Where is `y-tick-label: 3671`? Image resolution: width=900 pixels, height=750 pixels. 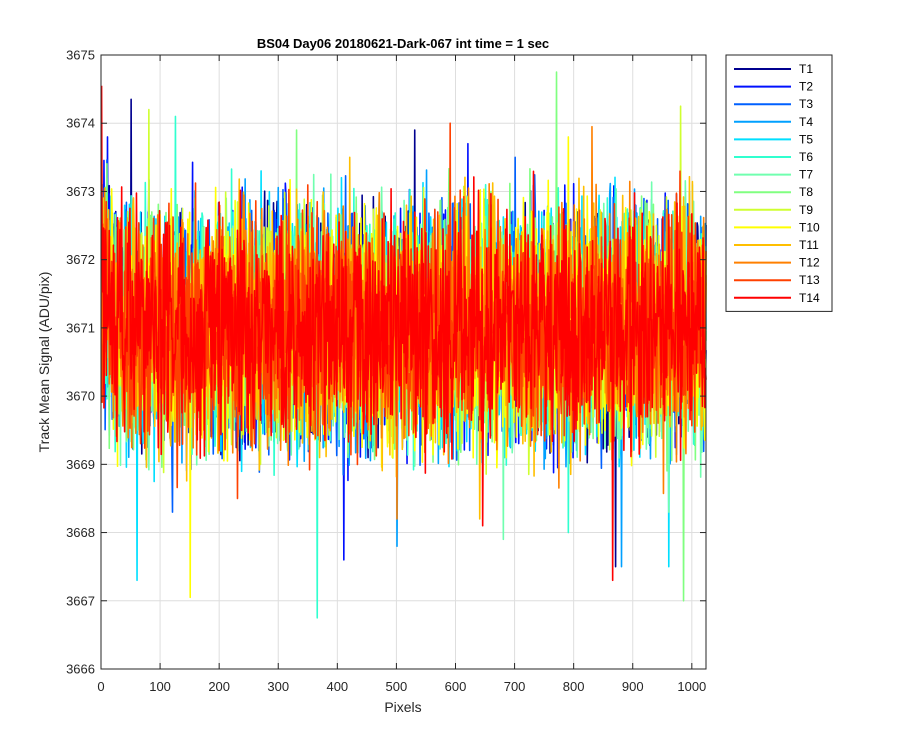 y-tick-label: 3671 is located at coordinates (80, 327).